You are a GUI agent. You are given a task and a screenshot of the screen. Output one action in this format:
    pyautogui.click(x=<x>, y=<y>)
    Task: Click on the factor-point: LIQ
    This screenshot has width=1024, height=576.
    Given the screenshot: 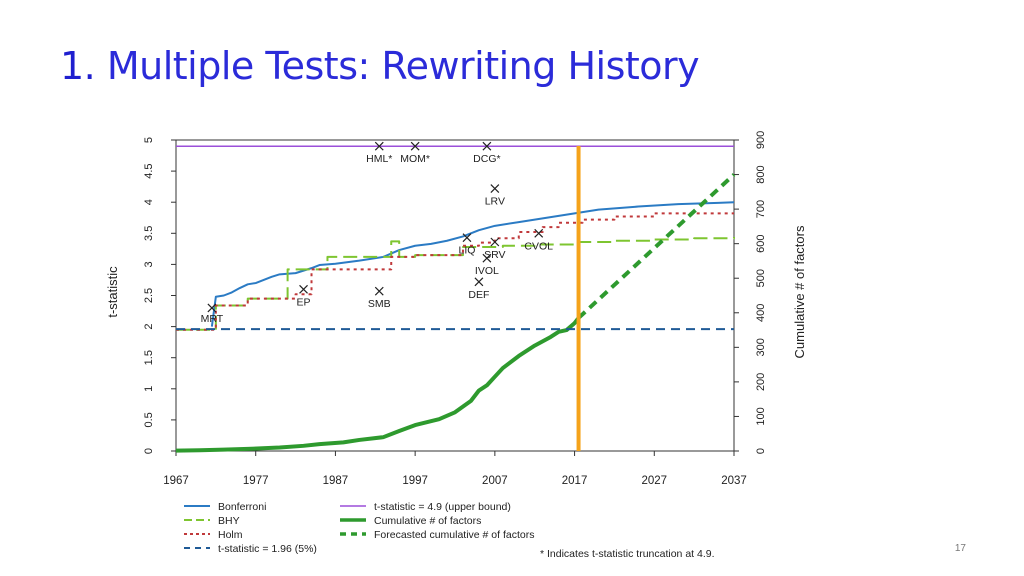 What is the action you would take?
    pyautogui.click(x=466, y=245)
    